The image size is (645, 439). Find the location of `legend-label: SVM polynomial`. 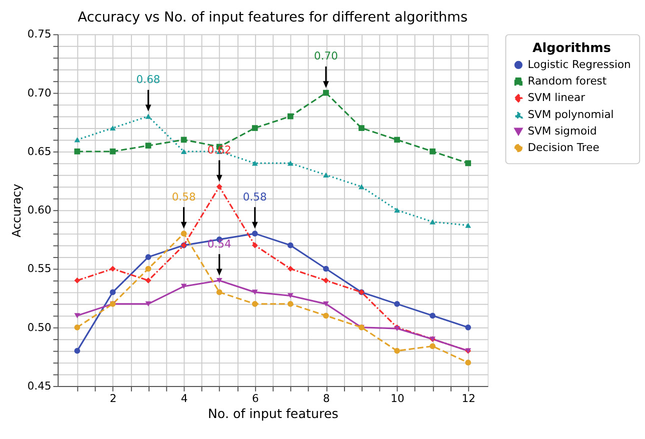

legend-label: SVM polynomial is located at coordinates (571, 114).